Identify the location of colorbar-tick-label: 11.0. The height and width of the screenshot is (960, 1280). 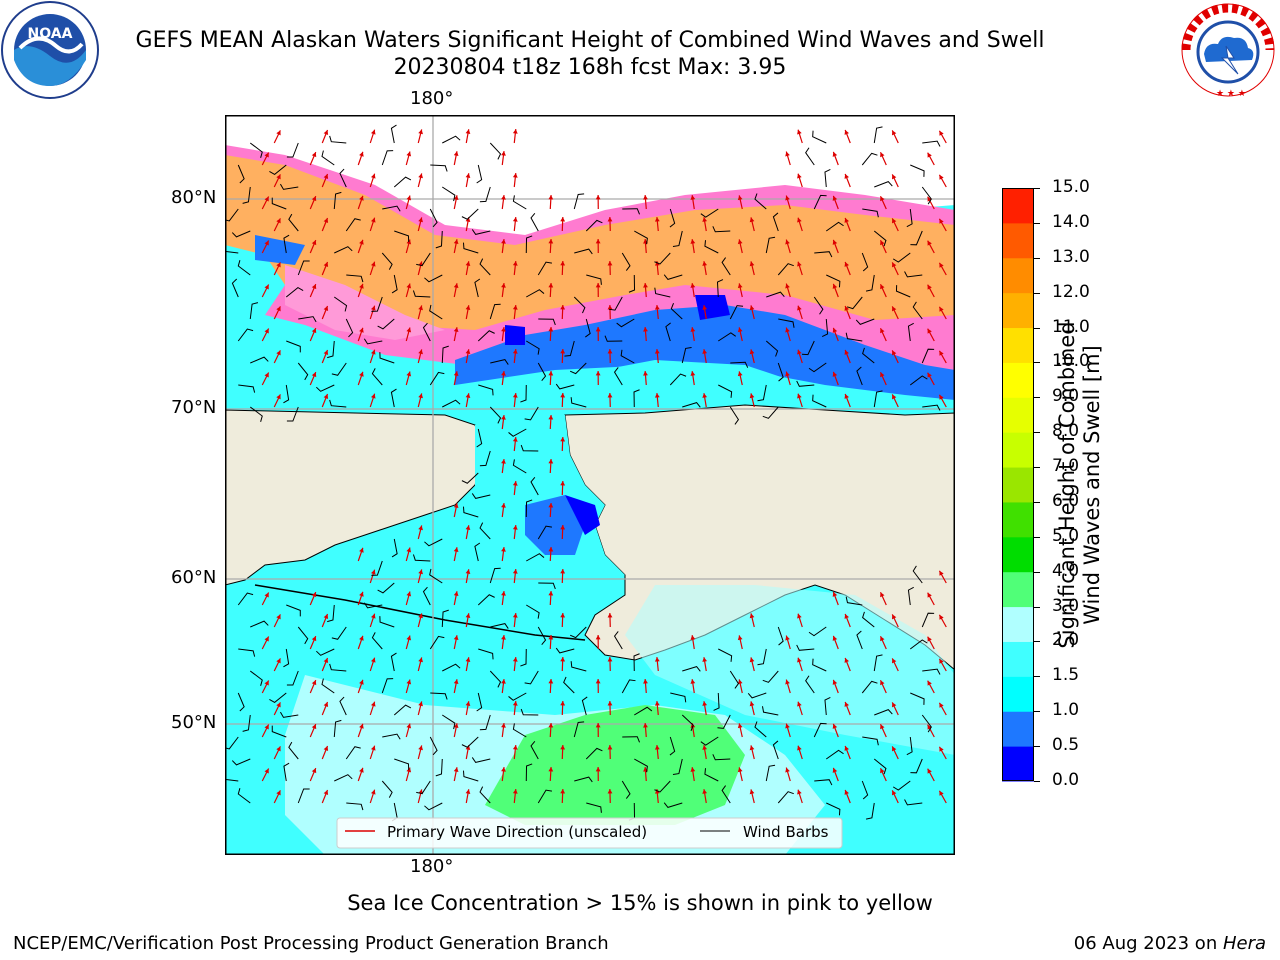
(1071, 326).